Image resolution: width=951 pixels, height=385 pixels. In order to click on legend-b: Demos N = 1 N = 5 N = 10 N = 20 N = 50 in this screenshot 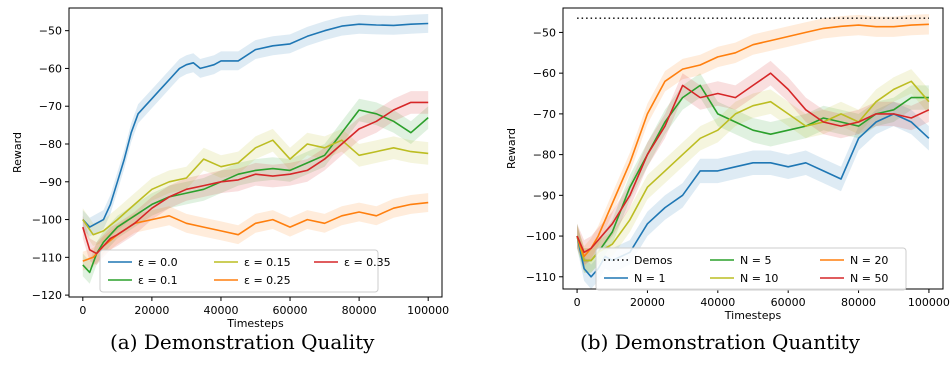, I will do `click(751, 269)`.